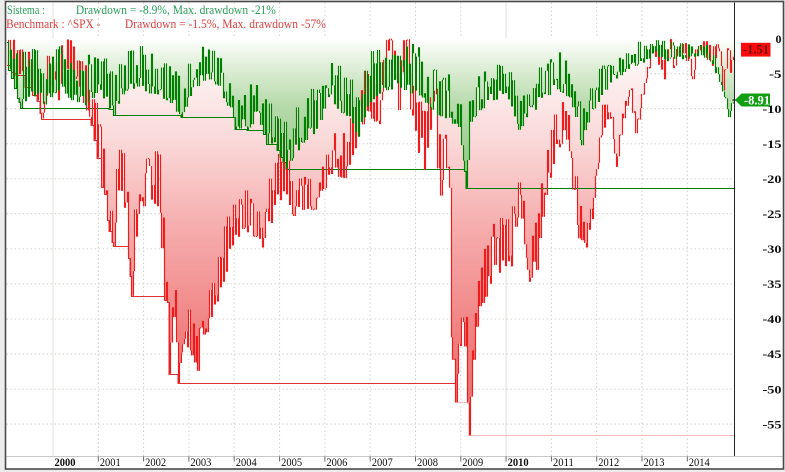 The image size is (785, 472). What do you see at coordinates (775, 74) in the screenshot?
I see `svg-text: -5` at bounding box center [775, 74].